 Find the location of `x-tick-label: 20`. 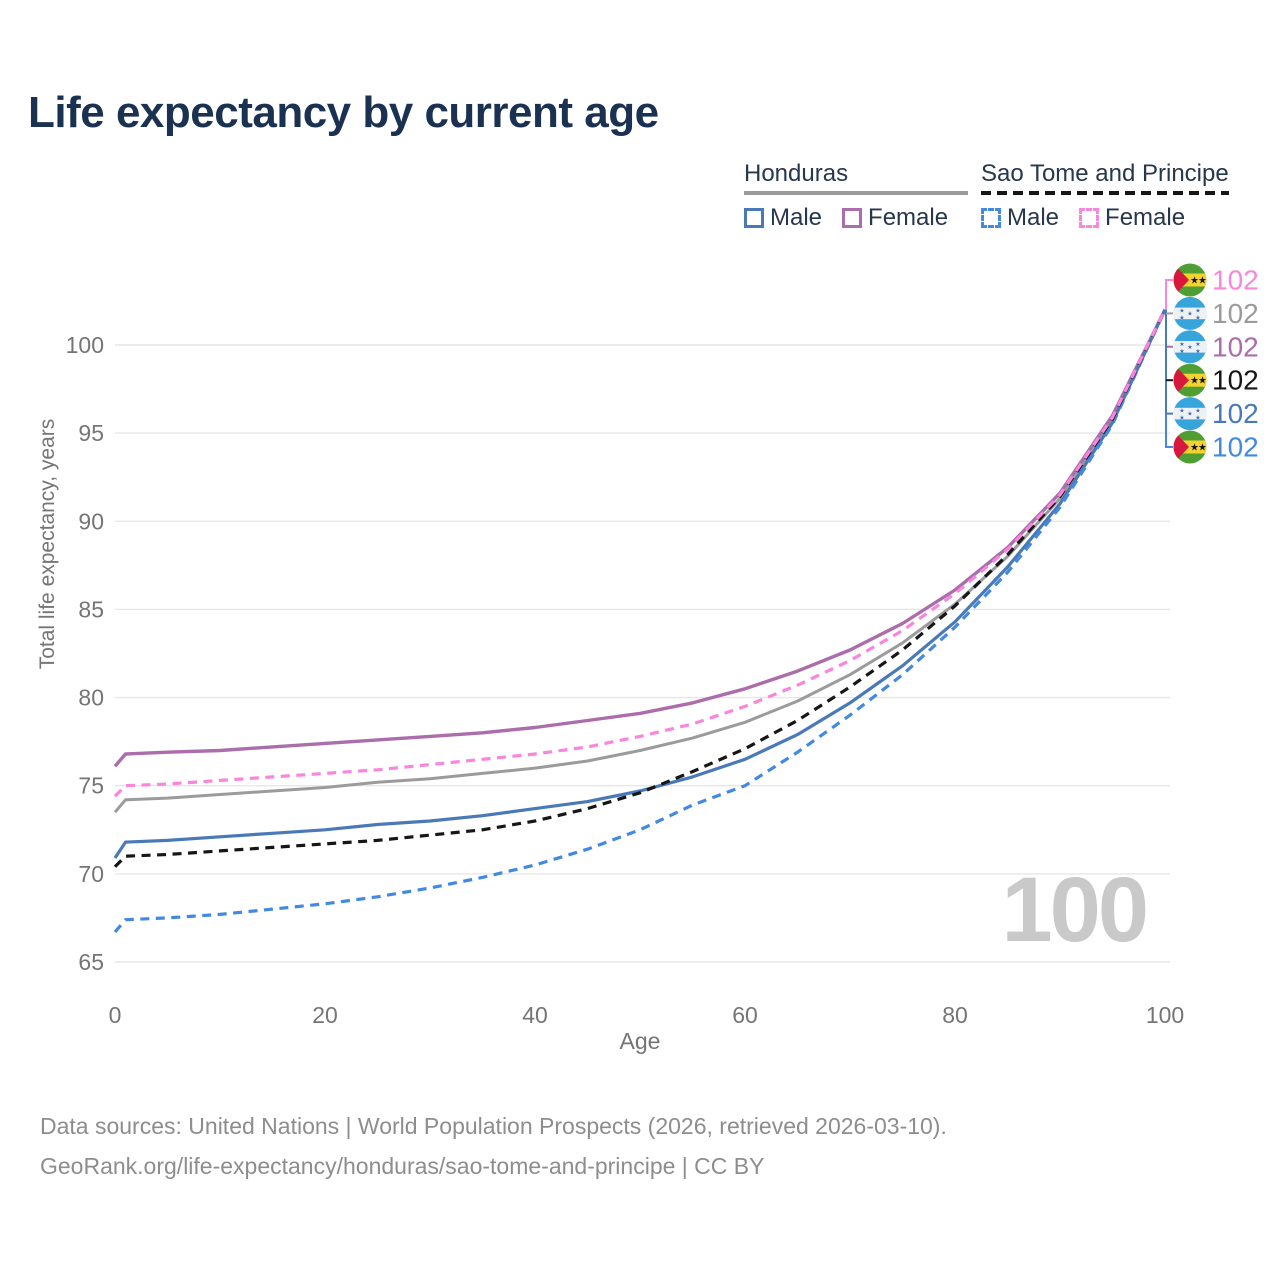

x-tick-label: 20 is located at coordinates (325, 1015).